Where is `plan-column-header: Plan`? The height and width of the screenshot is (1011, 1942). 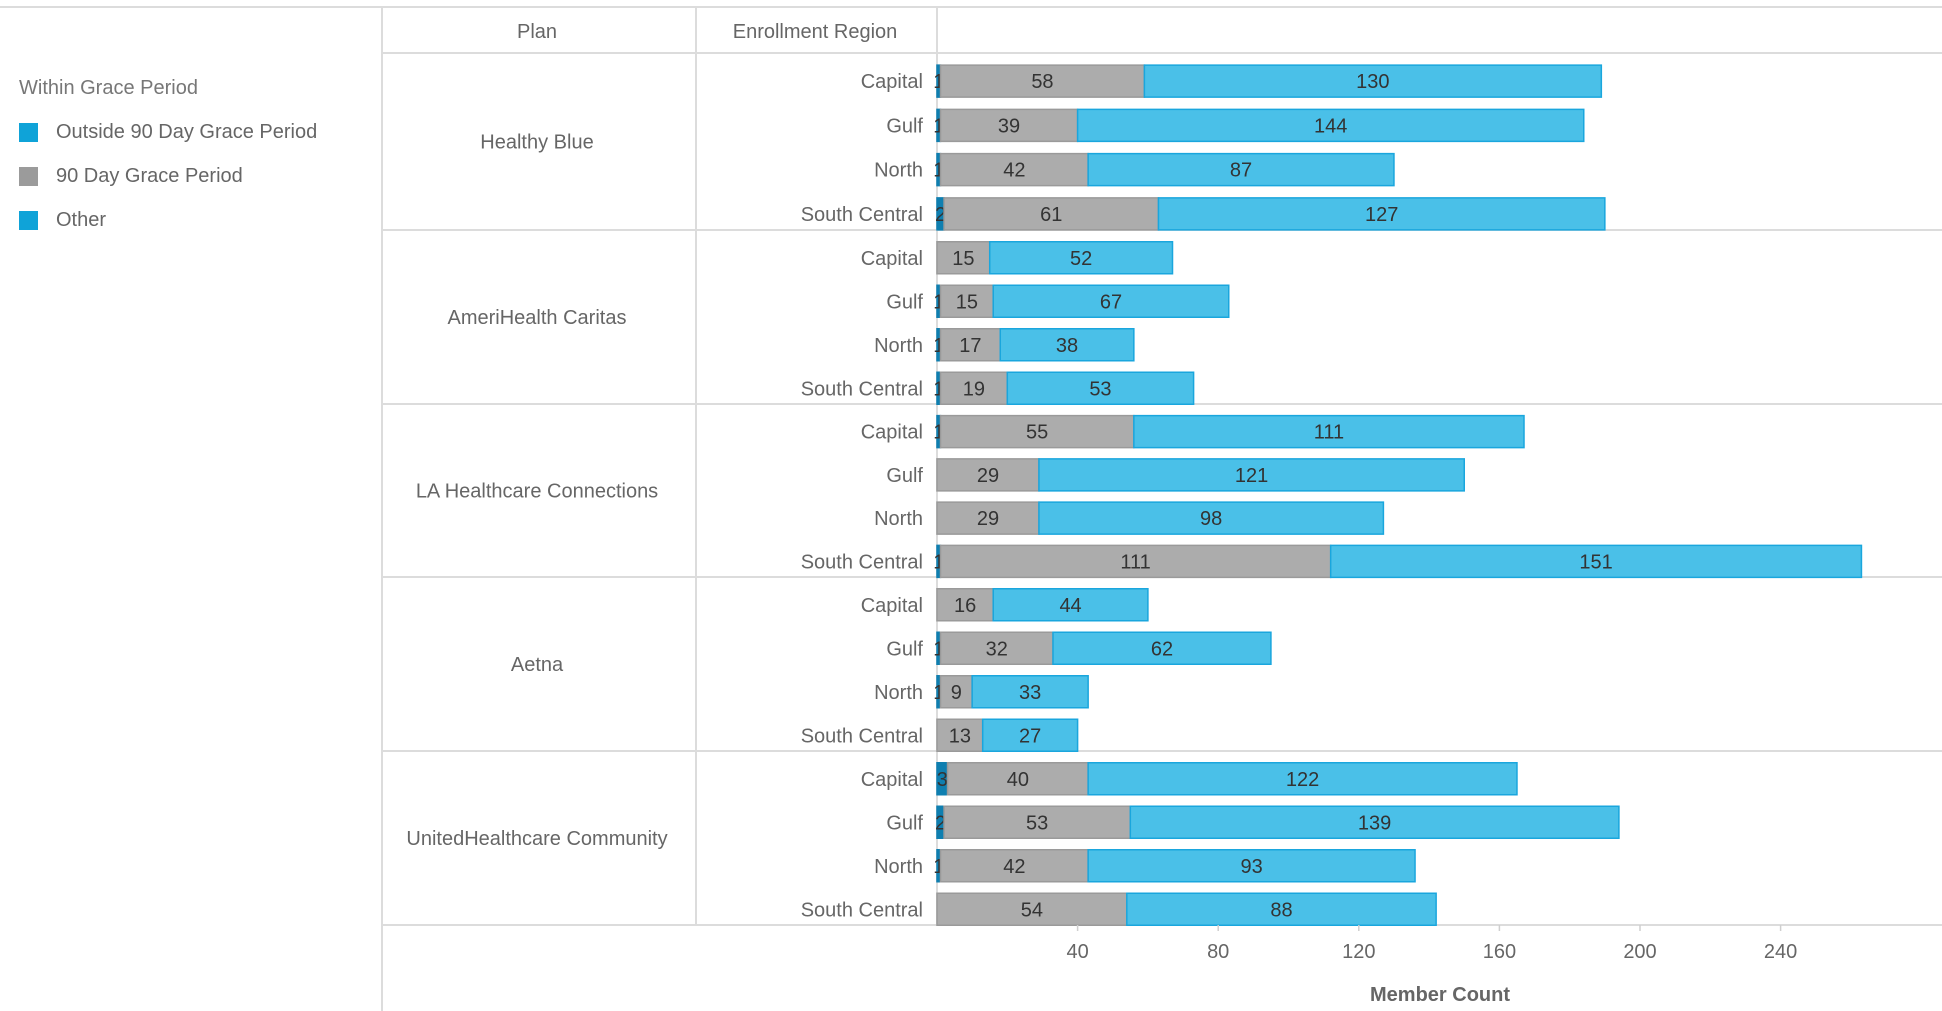
plan-column-header: Plan is located at coordinates (537, 32).